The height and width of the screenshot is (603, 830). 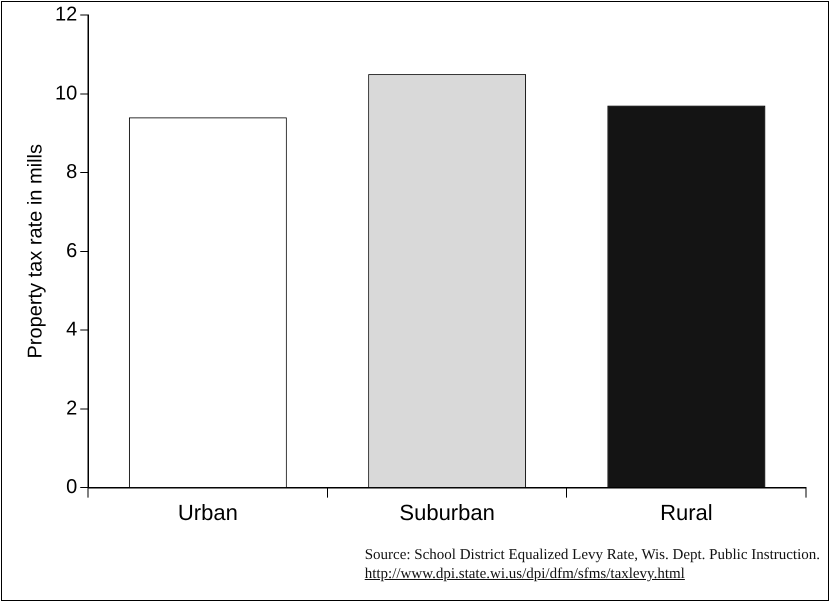 What do you see at coordinates (35, 251) in the screenshot?
I see `y-axis-title: Property tax rate in mills` at bounding box center [35, 251].